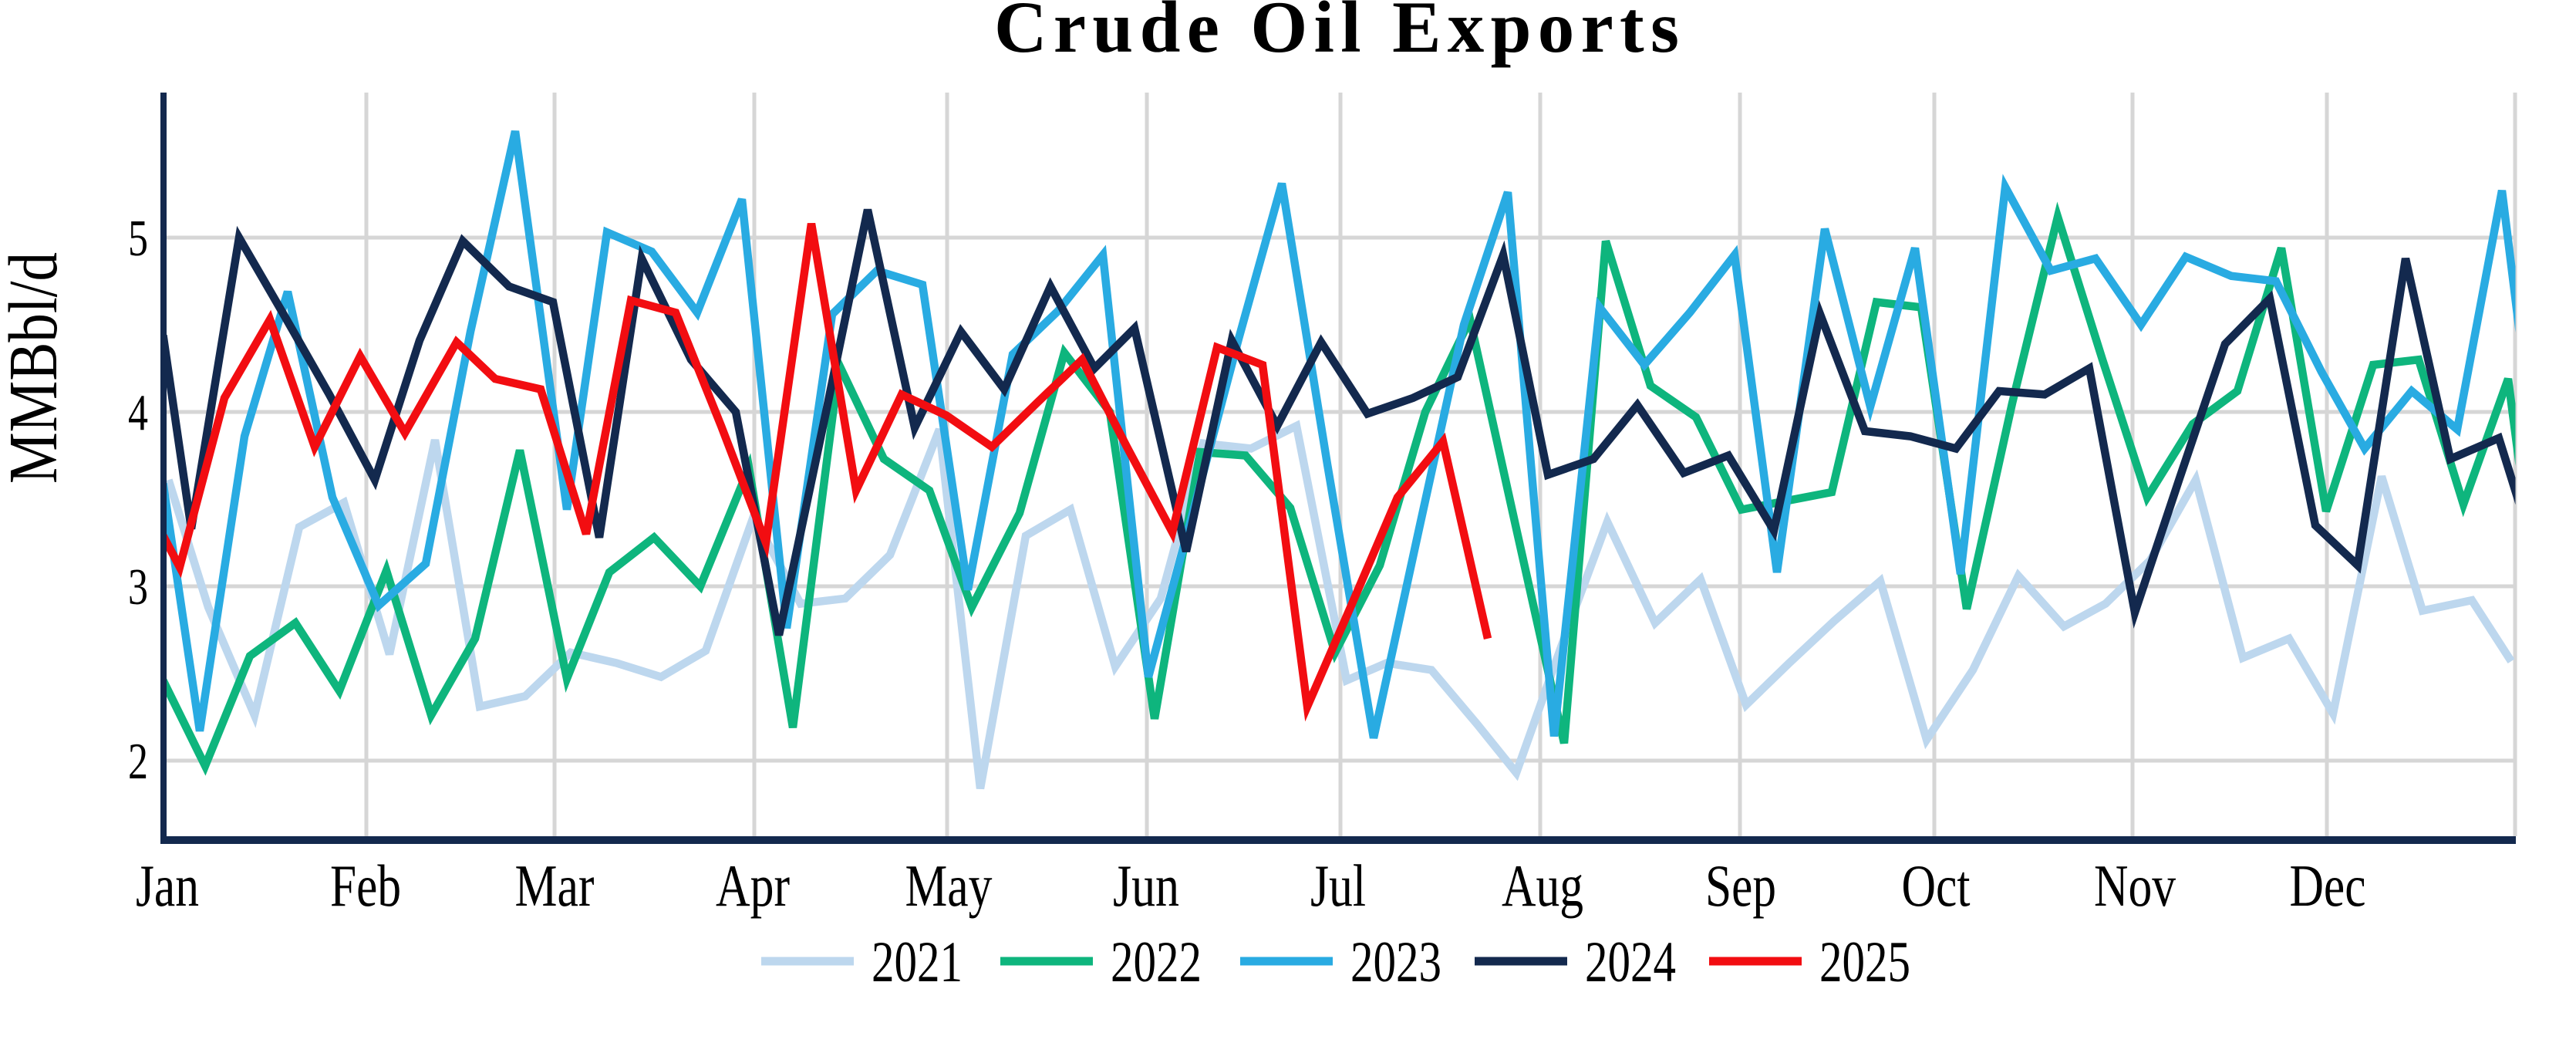 This screenshot has height=1053, width=2576. What do you see at coordinates (2135, 886) in the screenshot?
I see `svg-text: Nov` at bounding box center [2135, 886].